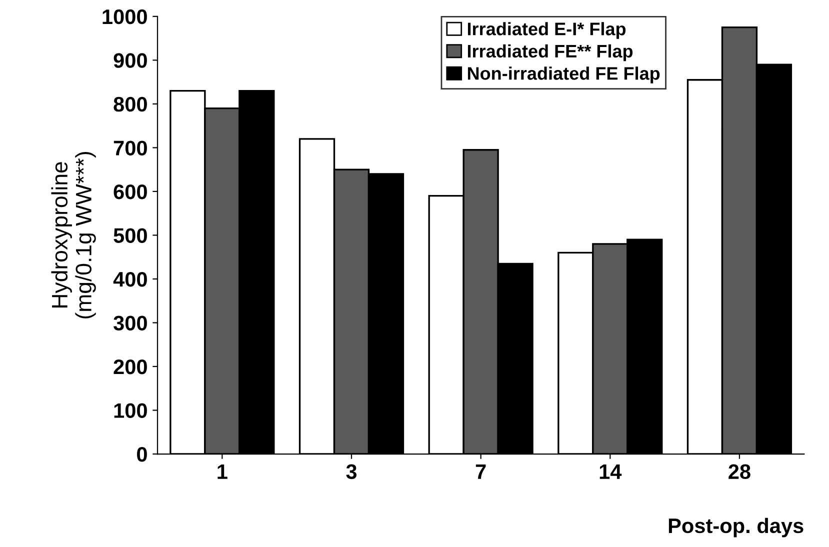 This screenshot has height=547, width=829. What do you see at coordinates (547, 30) in the screenshot?
I see `legend-label: Irradiated E-I* Flap` at bounding box center [547, 30].